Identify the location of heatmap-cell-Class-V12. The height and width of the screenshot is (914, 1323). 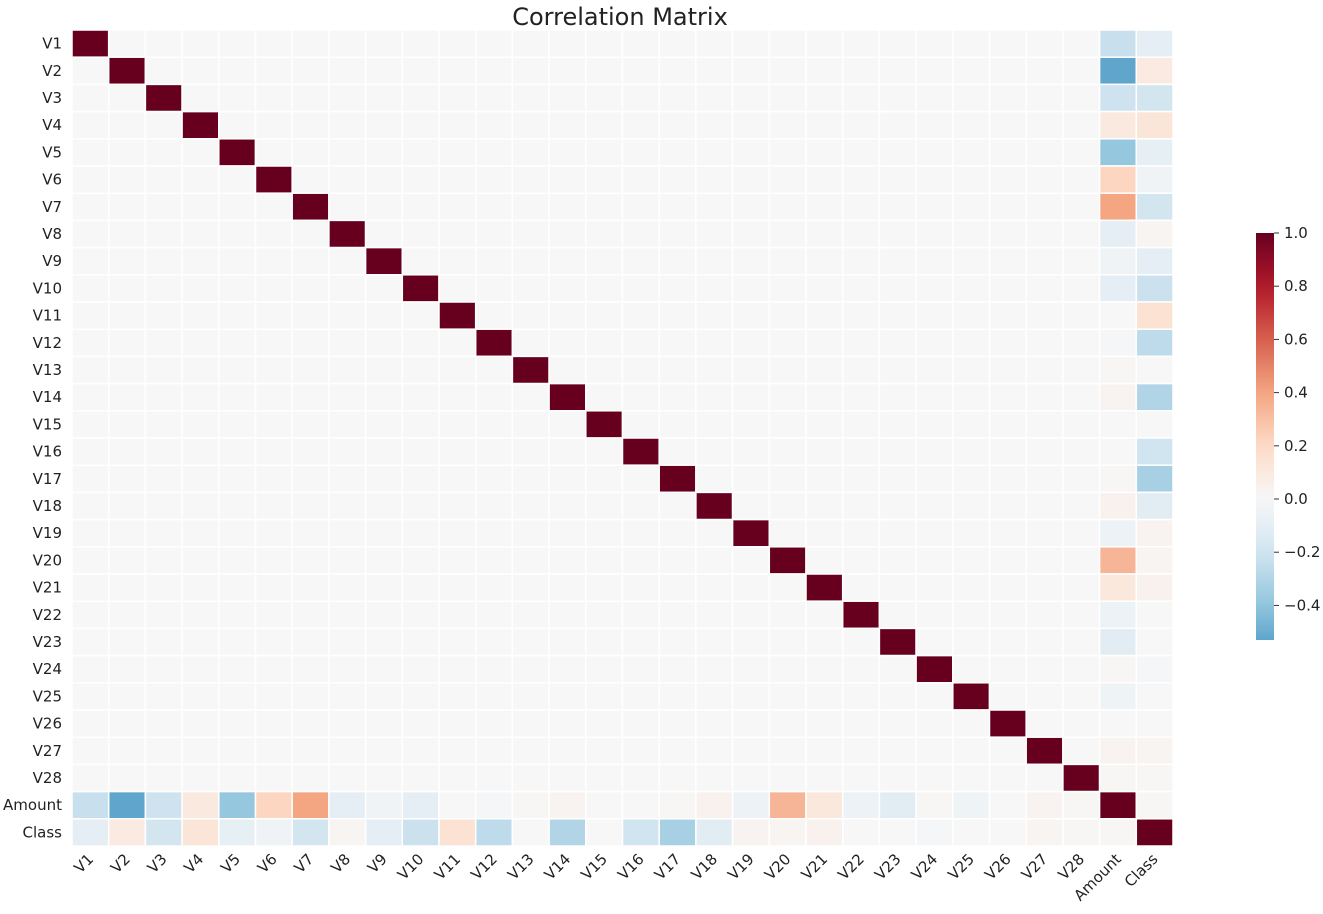
(494, 832).